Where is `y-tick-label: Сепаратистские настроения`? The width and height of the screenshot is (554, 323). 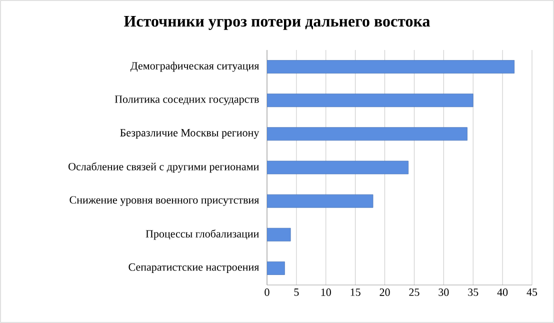 y-tick-label: Сепаратистские настроения is located at coordinates (193, 268).